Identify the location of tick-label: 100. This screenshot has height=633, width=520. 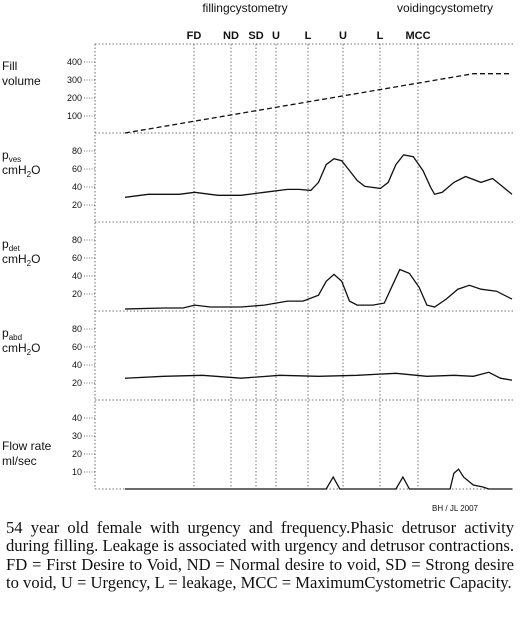
(74, 116).